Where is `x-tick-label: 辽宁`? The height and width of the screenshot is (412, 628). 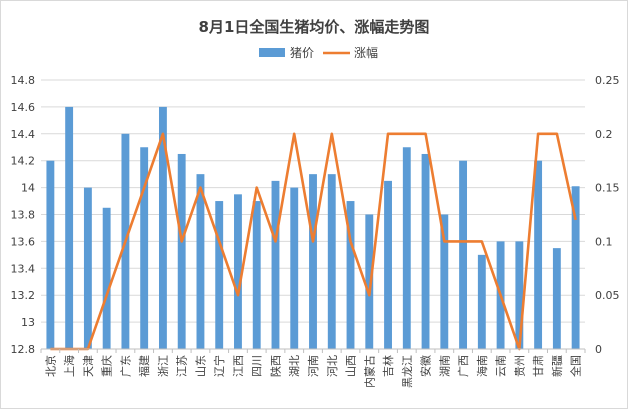 x-tick-label: 辽宁 is located at coordinates (219, 366).